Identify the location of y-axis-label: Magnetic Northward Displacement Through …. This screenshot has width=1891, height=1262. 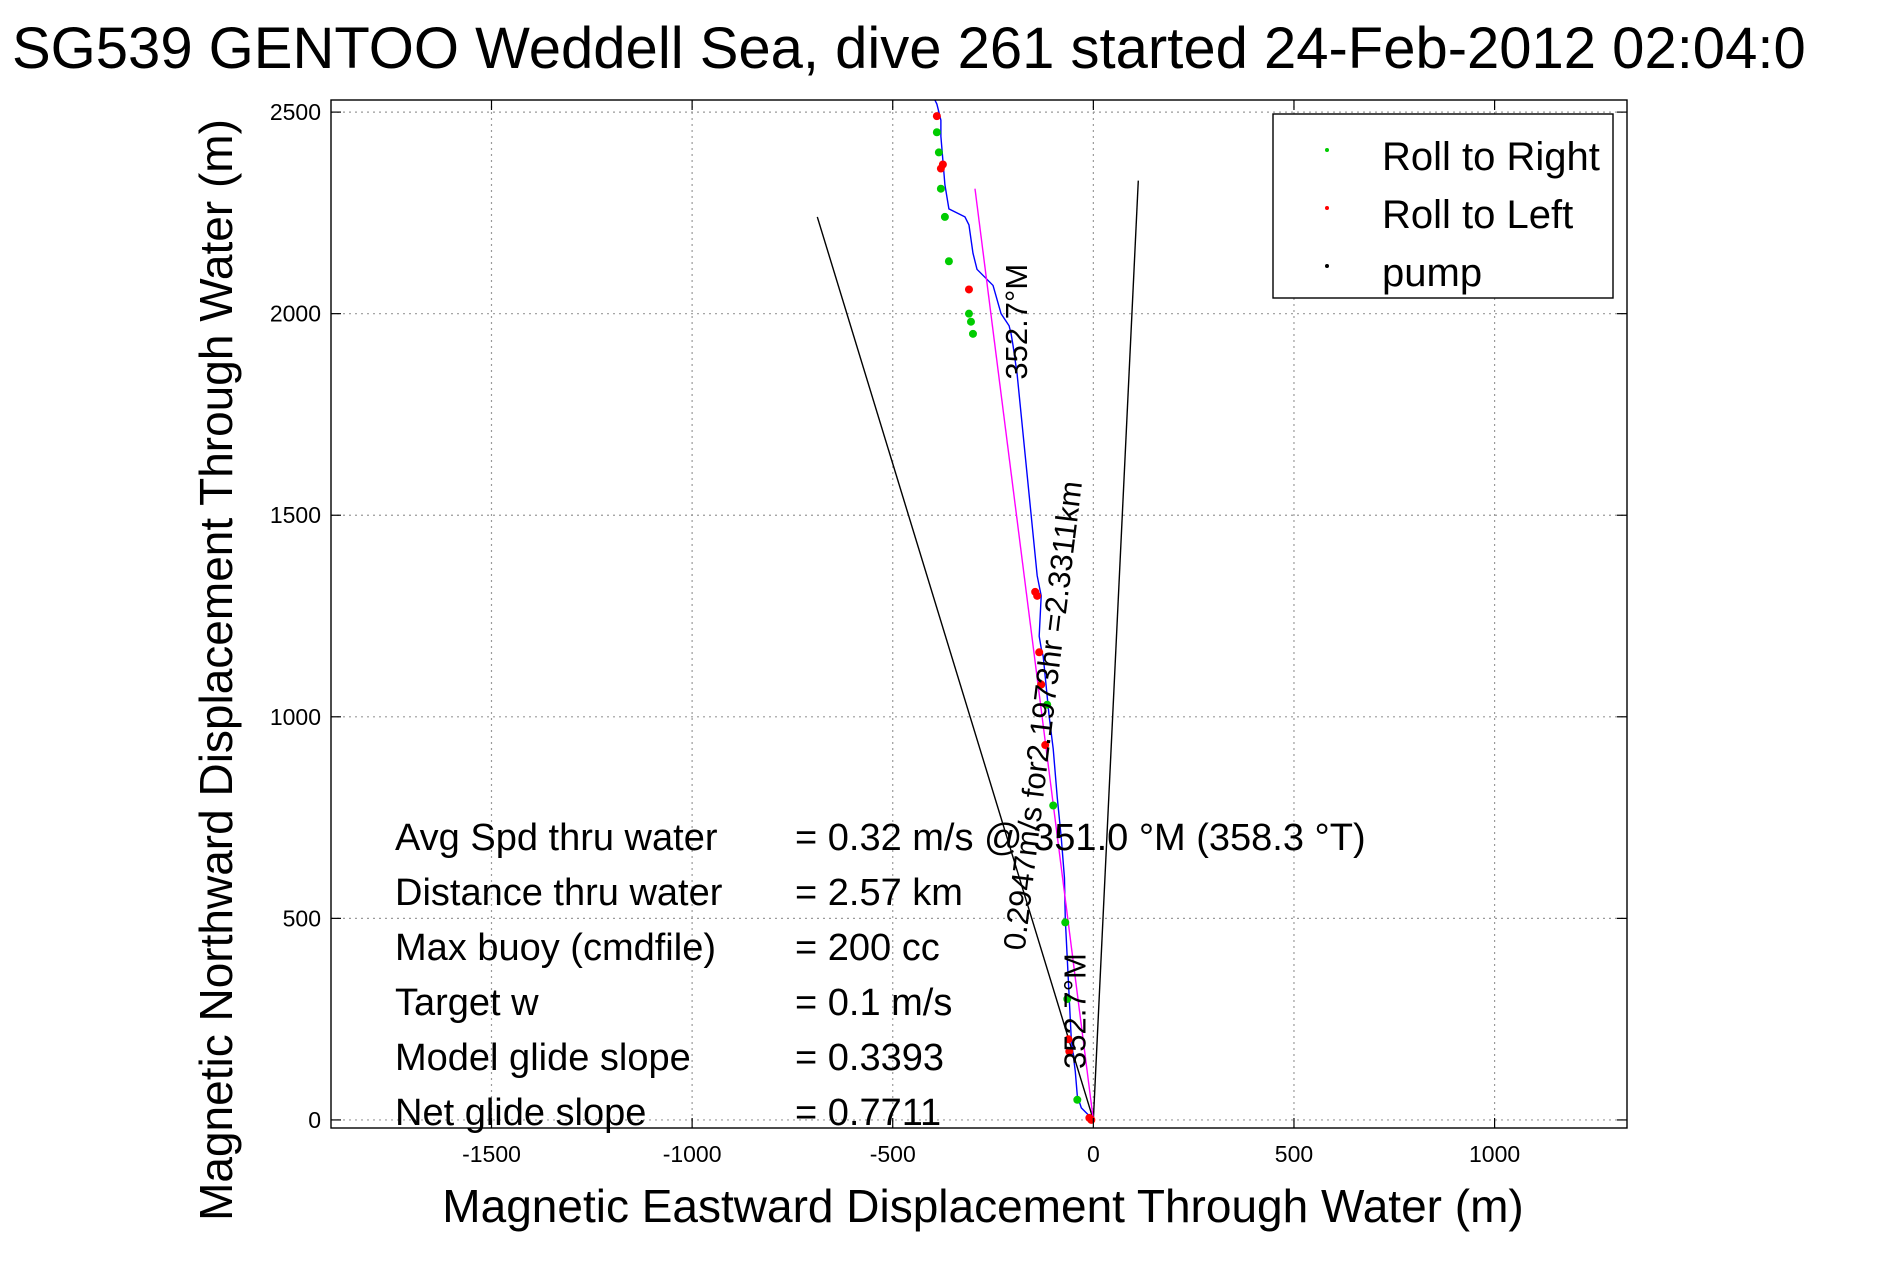
(216, 670).